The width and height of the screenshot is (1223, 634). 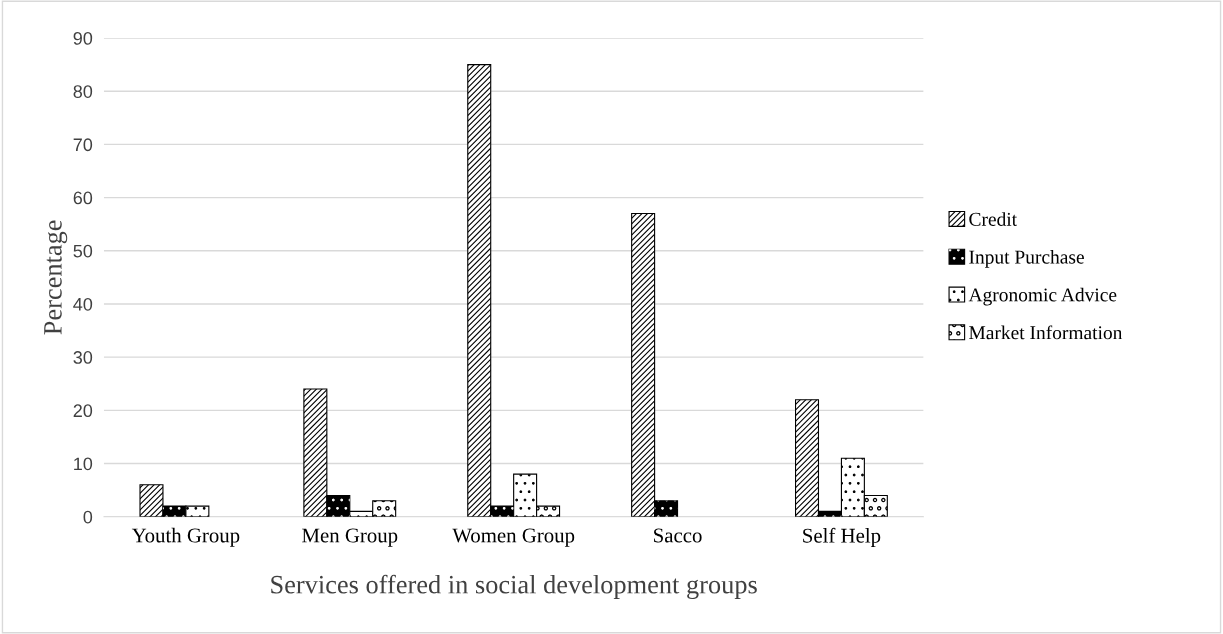 What do you see at coordinates (83, 357) in the screenshot?
I see `y-tick-label: 30` at bounding box center [83, 357].